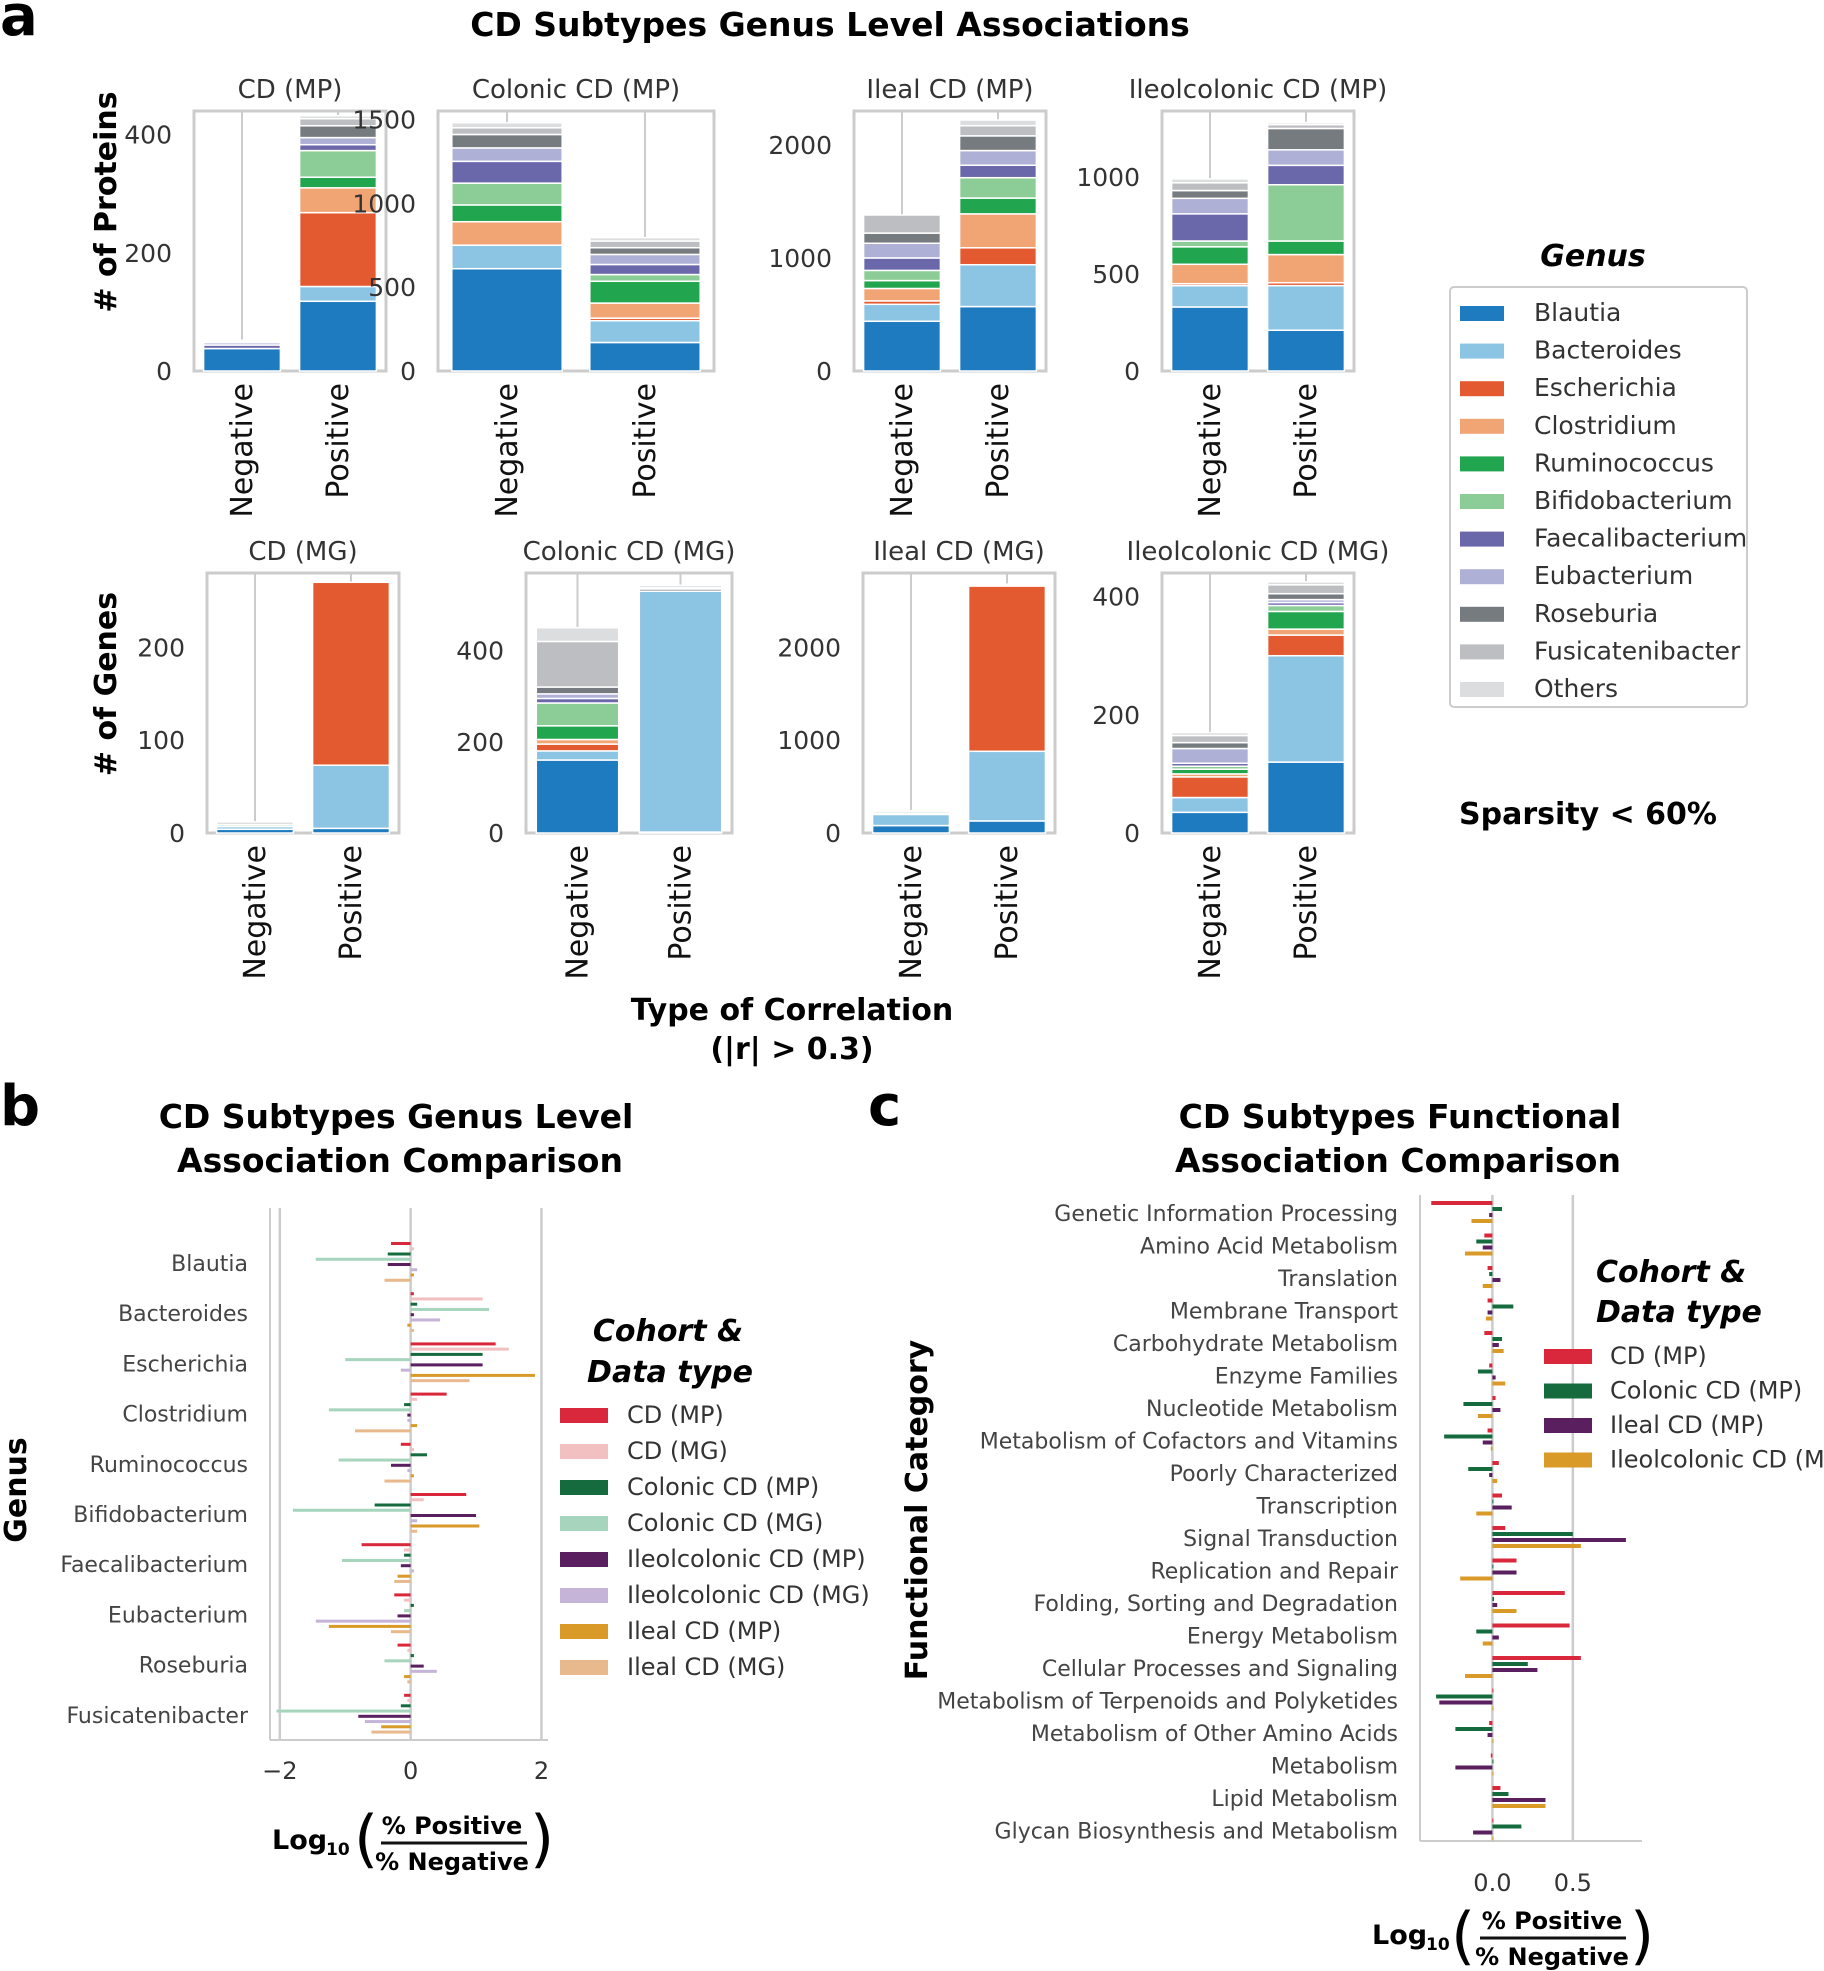  I want to click on y-tick-label: 100, so click(161, 740).